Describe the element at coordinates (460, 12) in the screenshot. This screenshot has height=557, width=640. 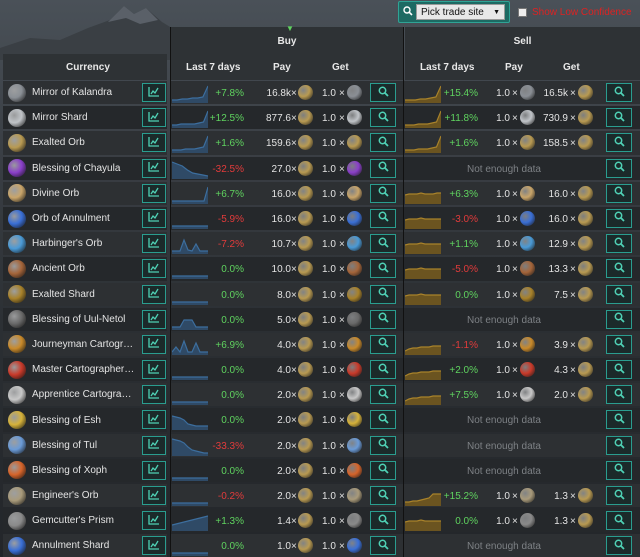
I see `trade-site-select: Pick trade site ▼` at that location.